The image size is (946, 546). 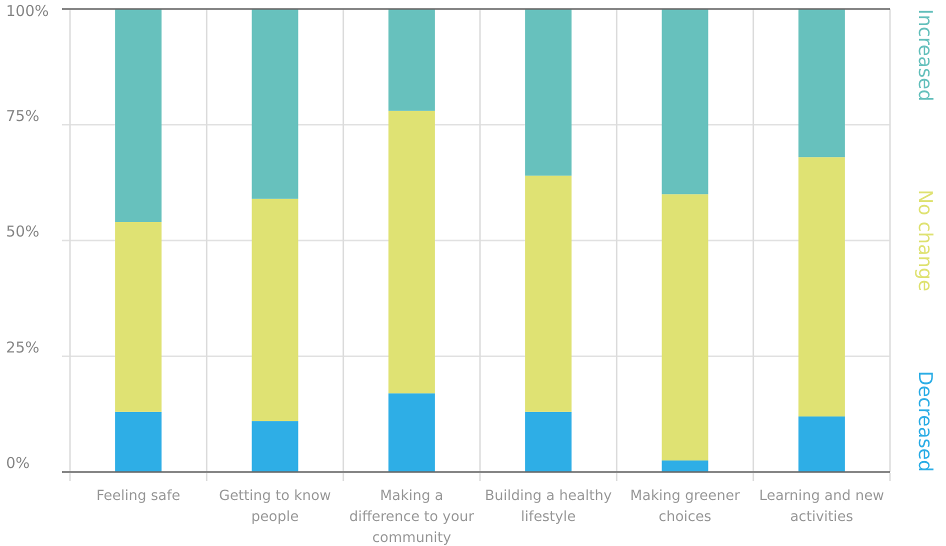 What do you see at coordinates (27, 11) in the screenshot?
I see `y-tick-label: 100%` at bounding box center [27, 11].